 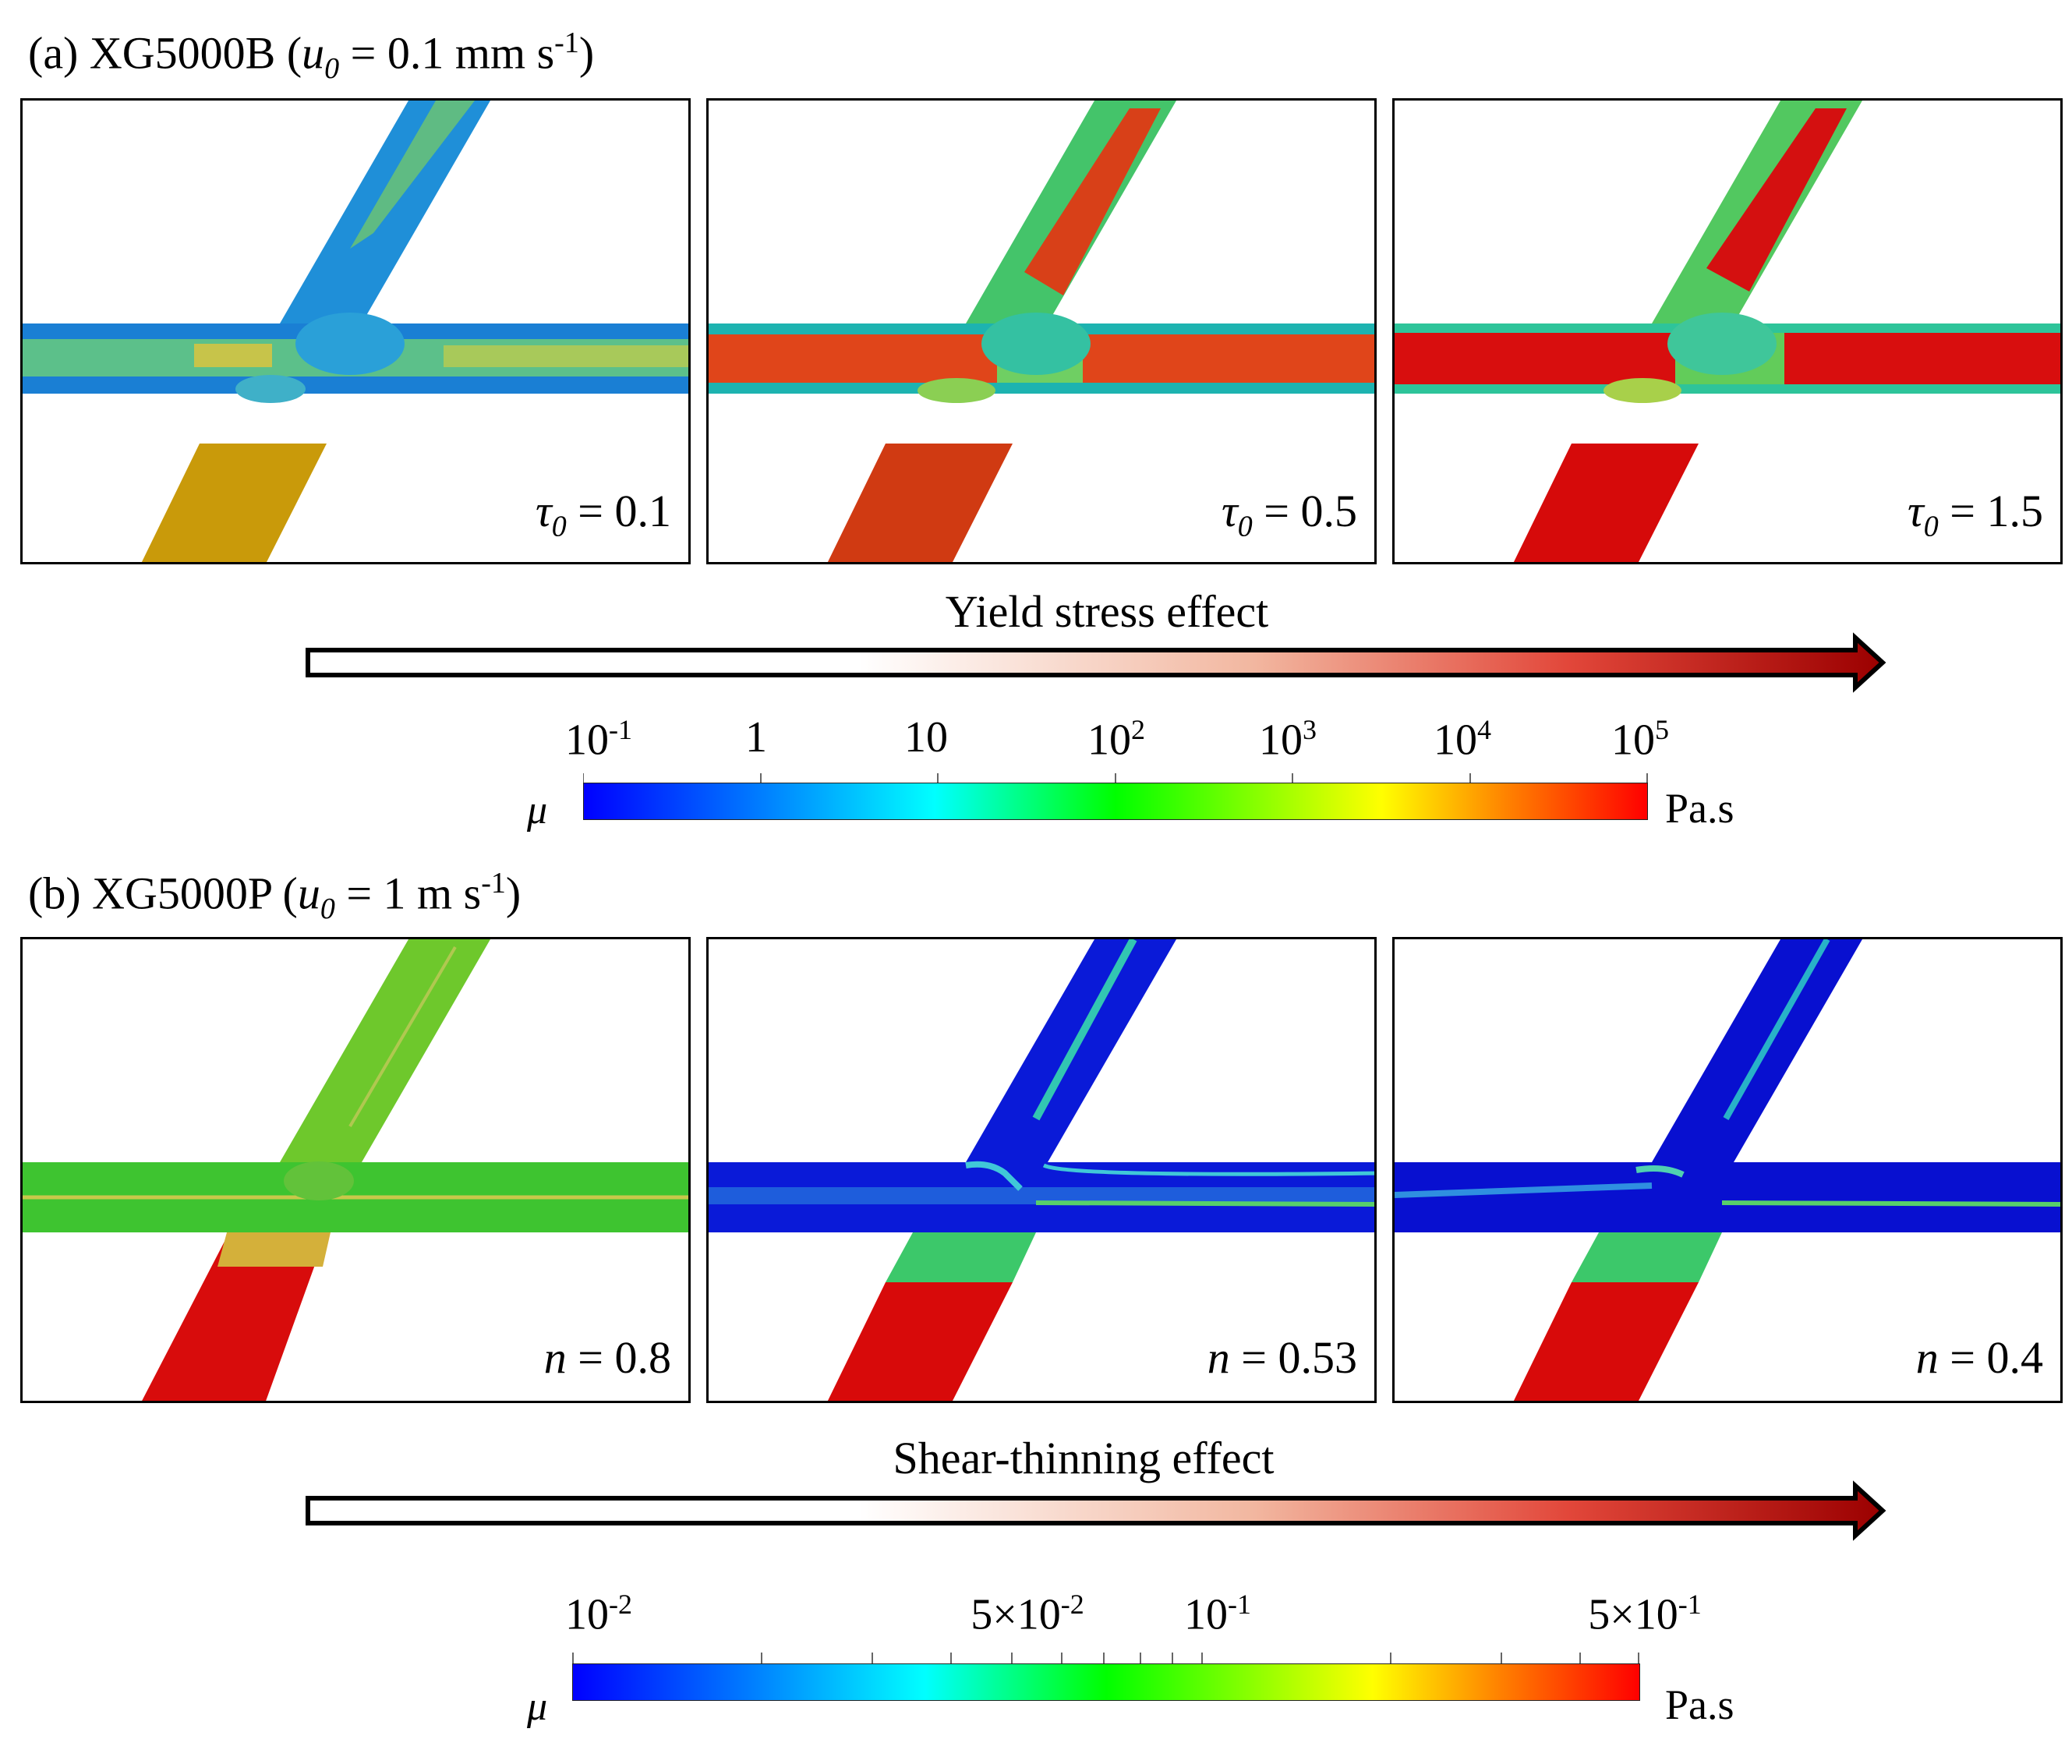 I want to click on viscosity-field-a2, so click(x=1041, y=332).